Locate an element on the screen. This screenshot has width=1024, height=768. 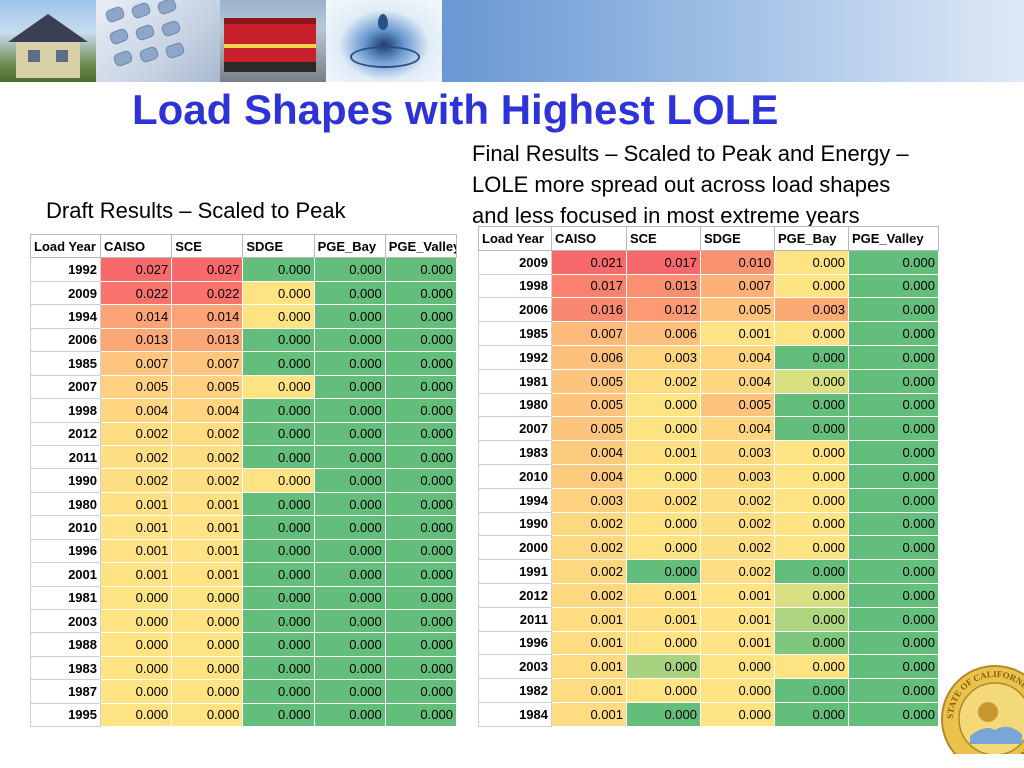
table-row: 2010 0.004 0.000 0.003 0.000 0.000 is located at coordinates (708, 476).